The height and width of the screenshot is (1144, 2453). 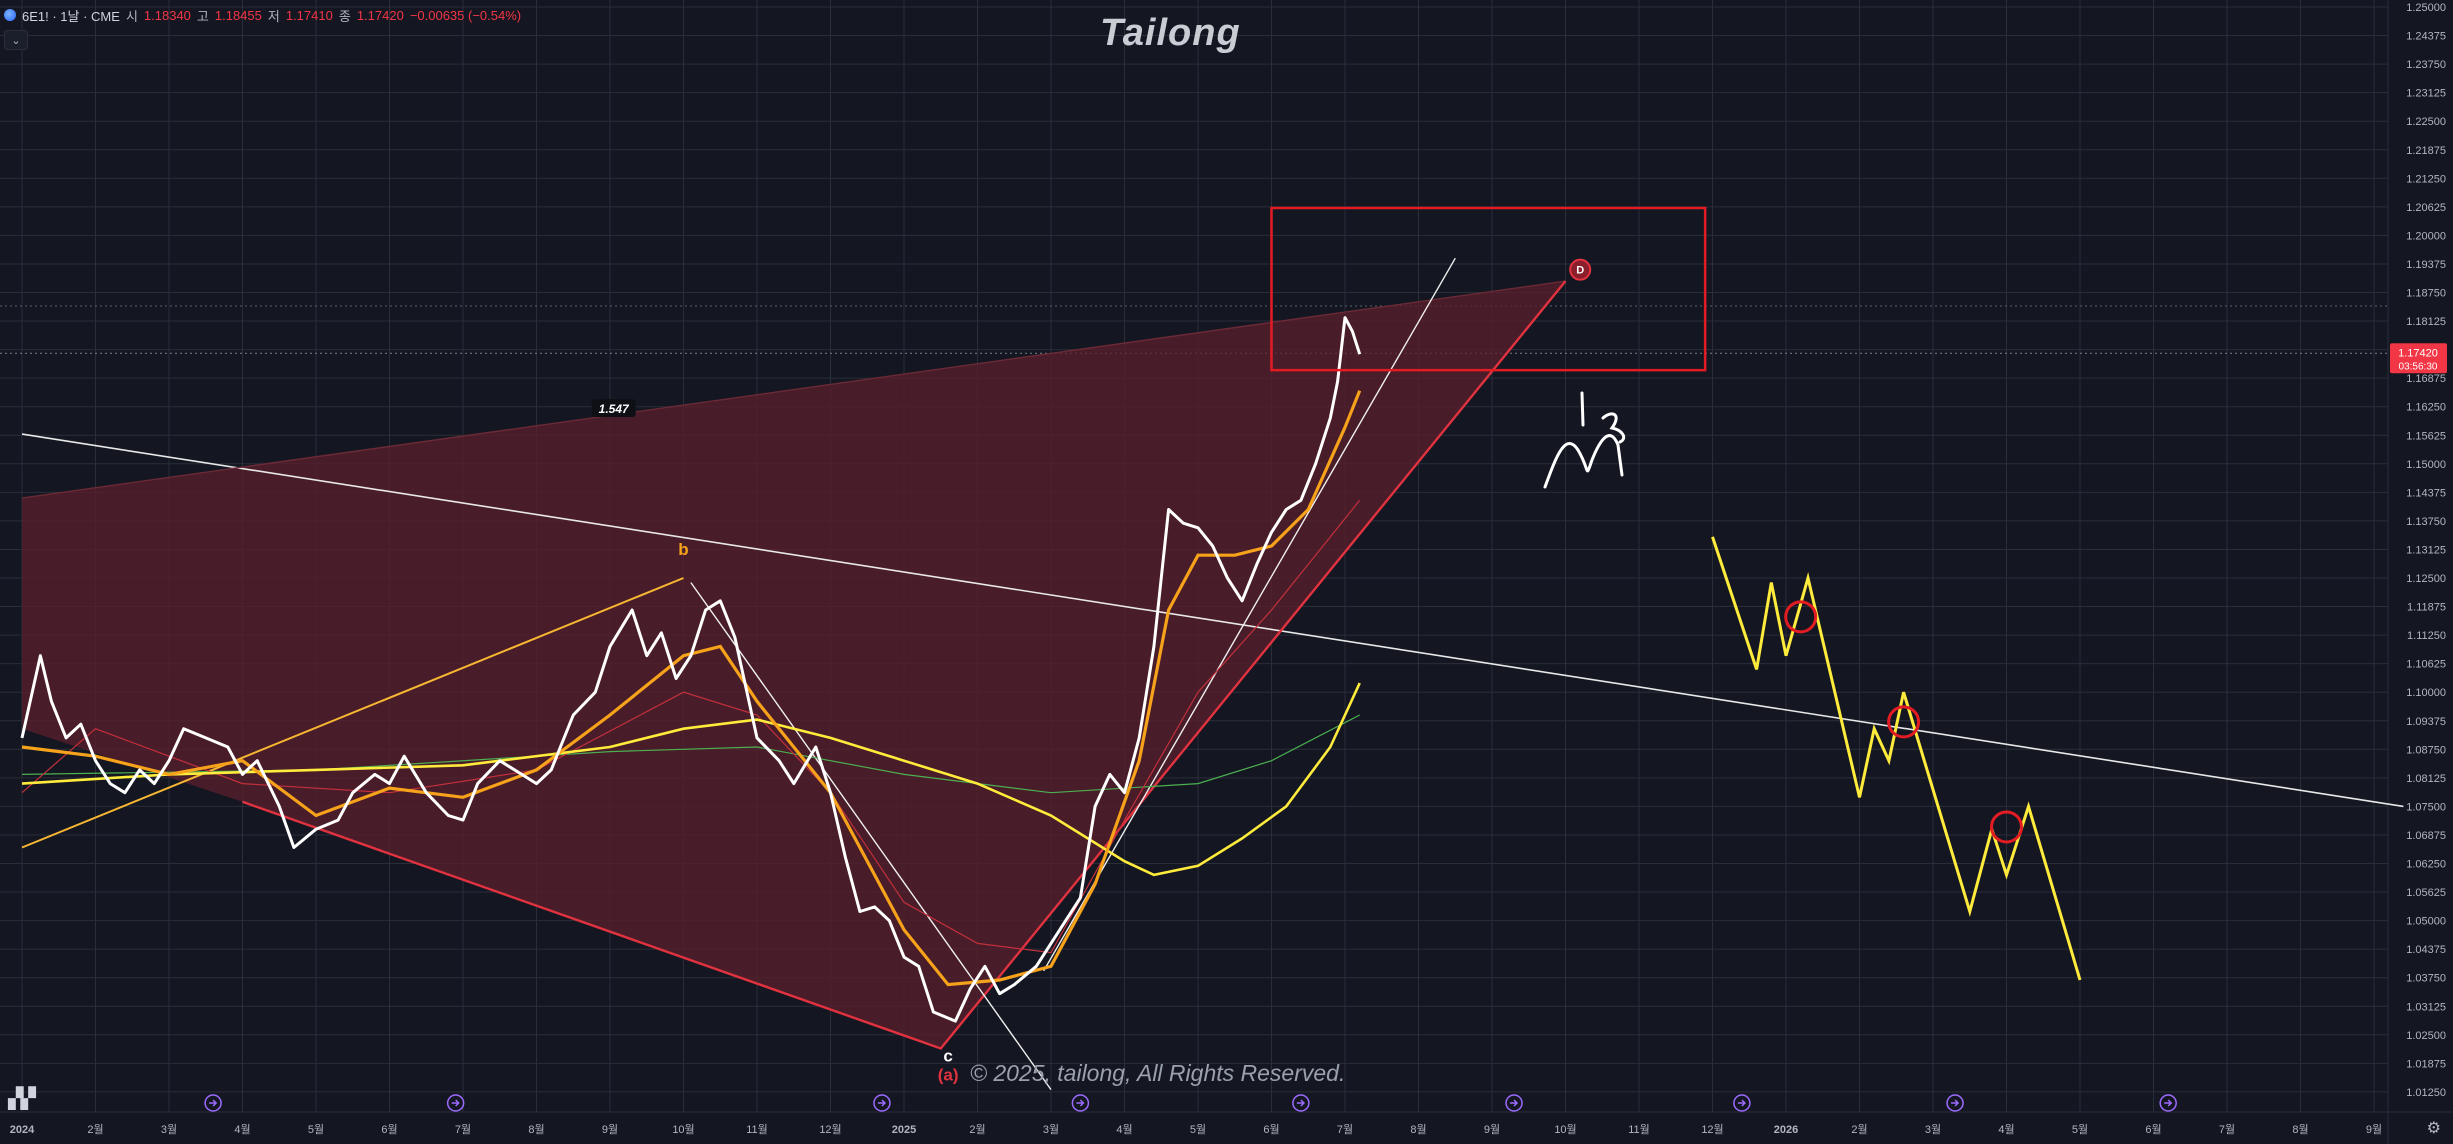 I want to click on trend-fan-line, so click(x=1249, y=614).